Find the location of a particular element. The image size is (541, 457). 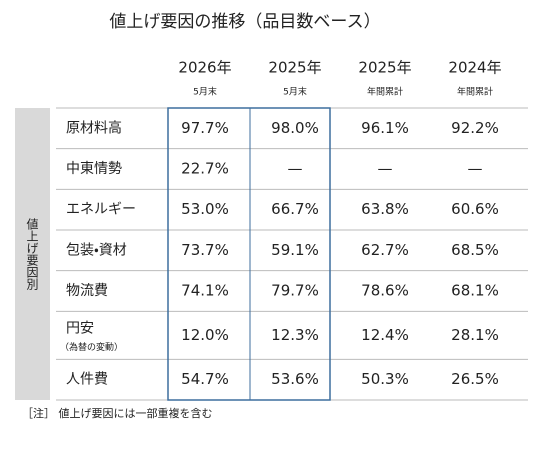

cell-value: 92.2% is located at coordinates (475, 128).